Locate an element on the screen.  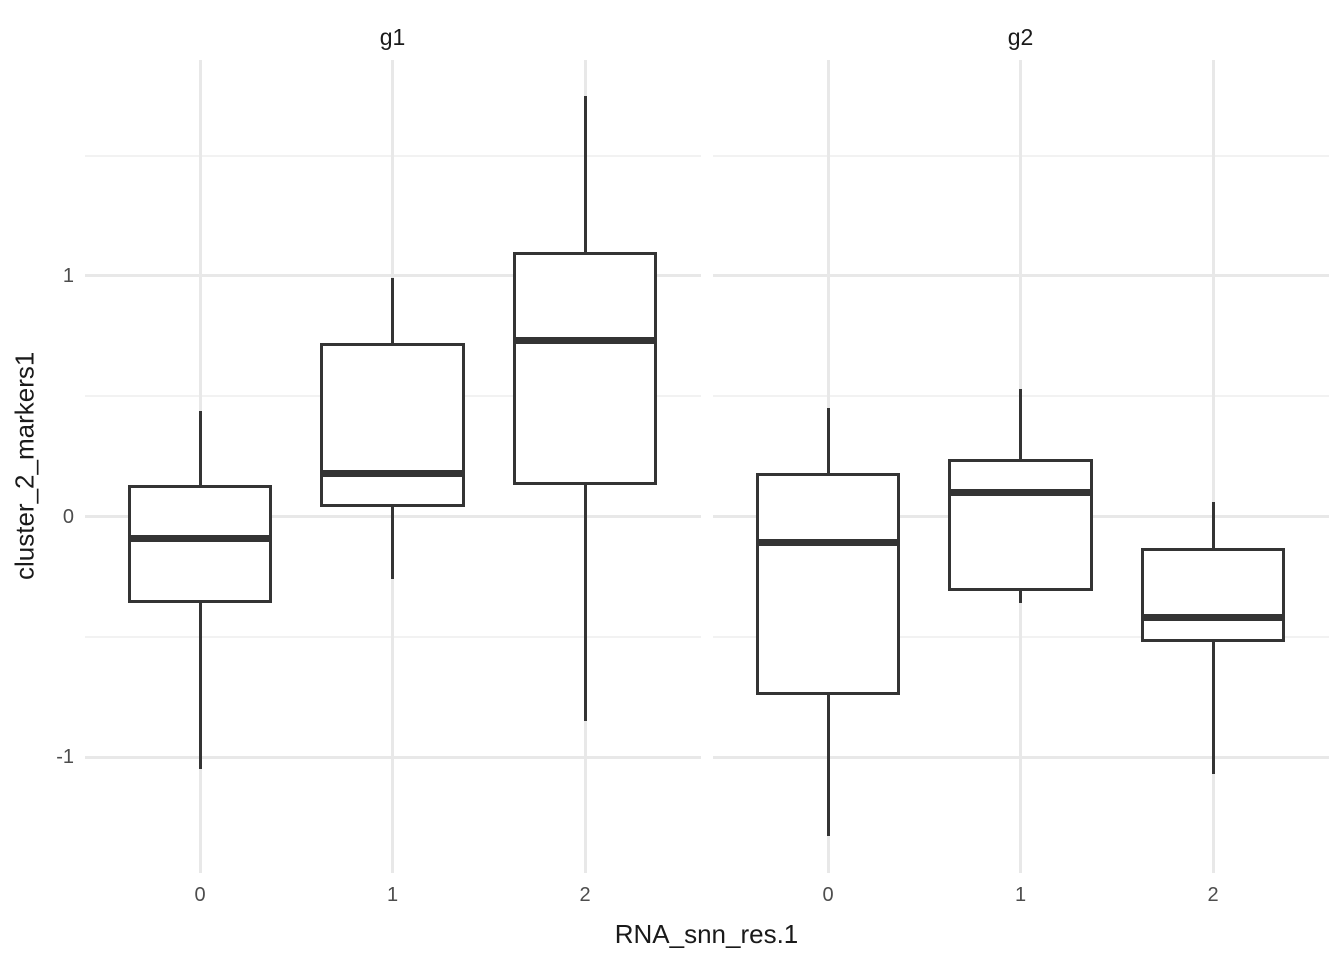
y-tick-label: 0 is located at coordinates (68, 516).